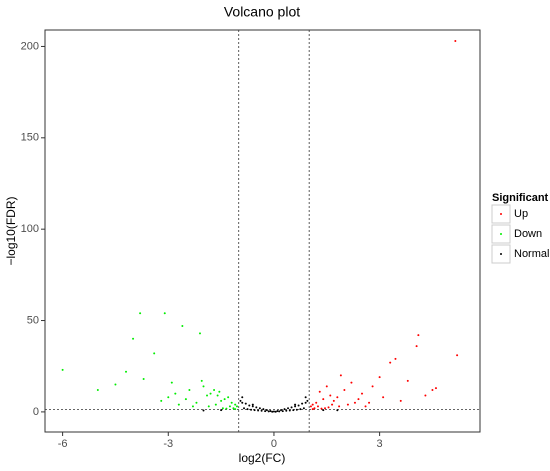  Describe the element at coordinates (262, 12) in the screenshot. I see `chart-title: Volcano plot` at that location.